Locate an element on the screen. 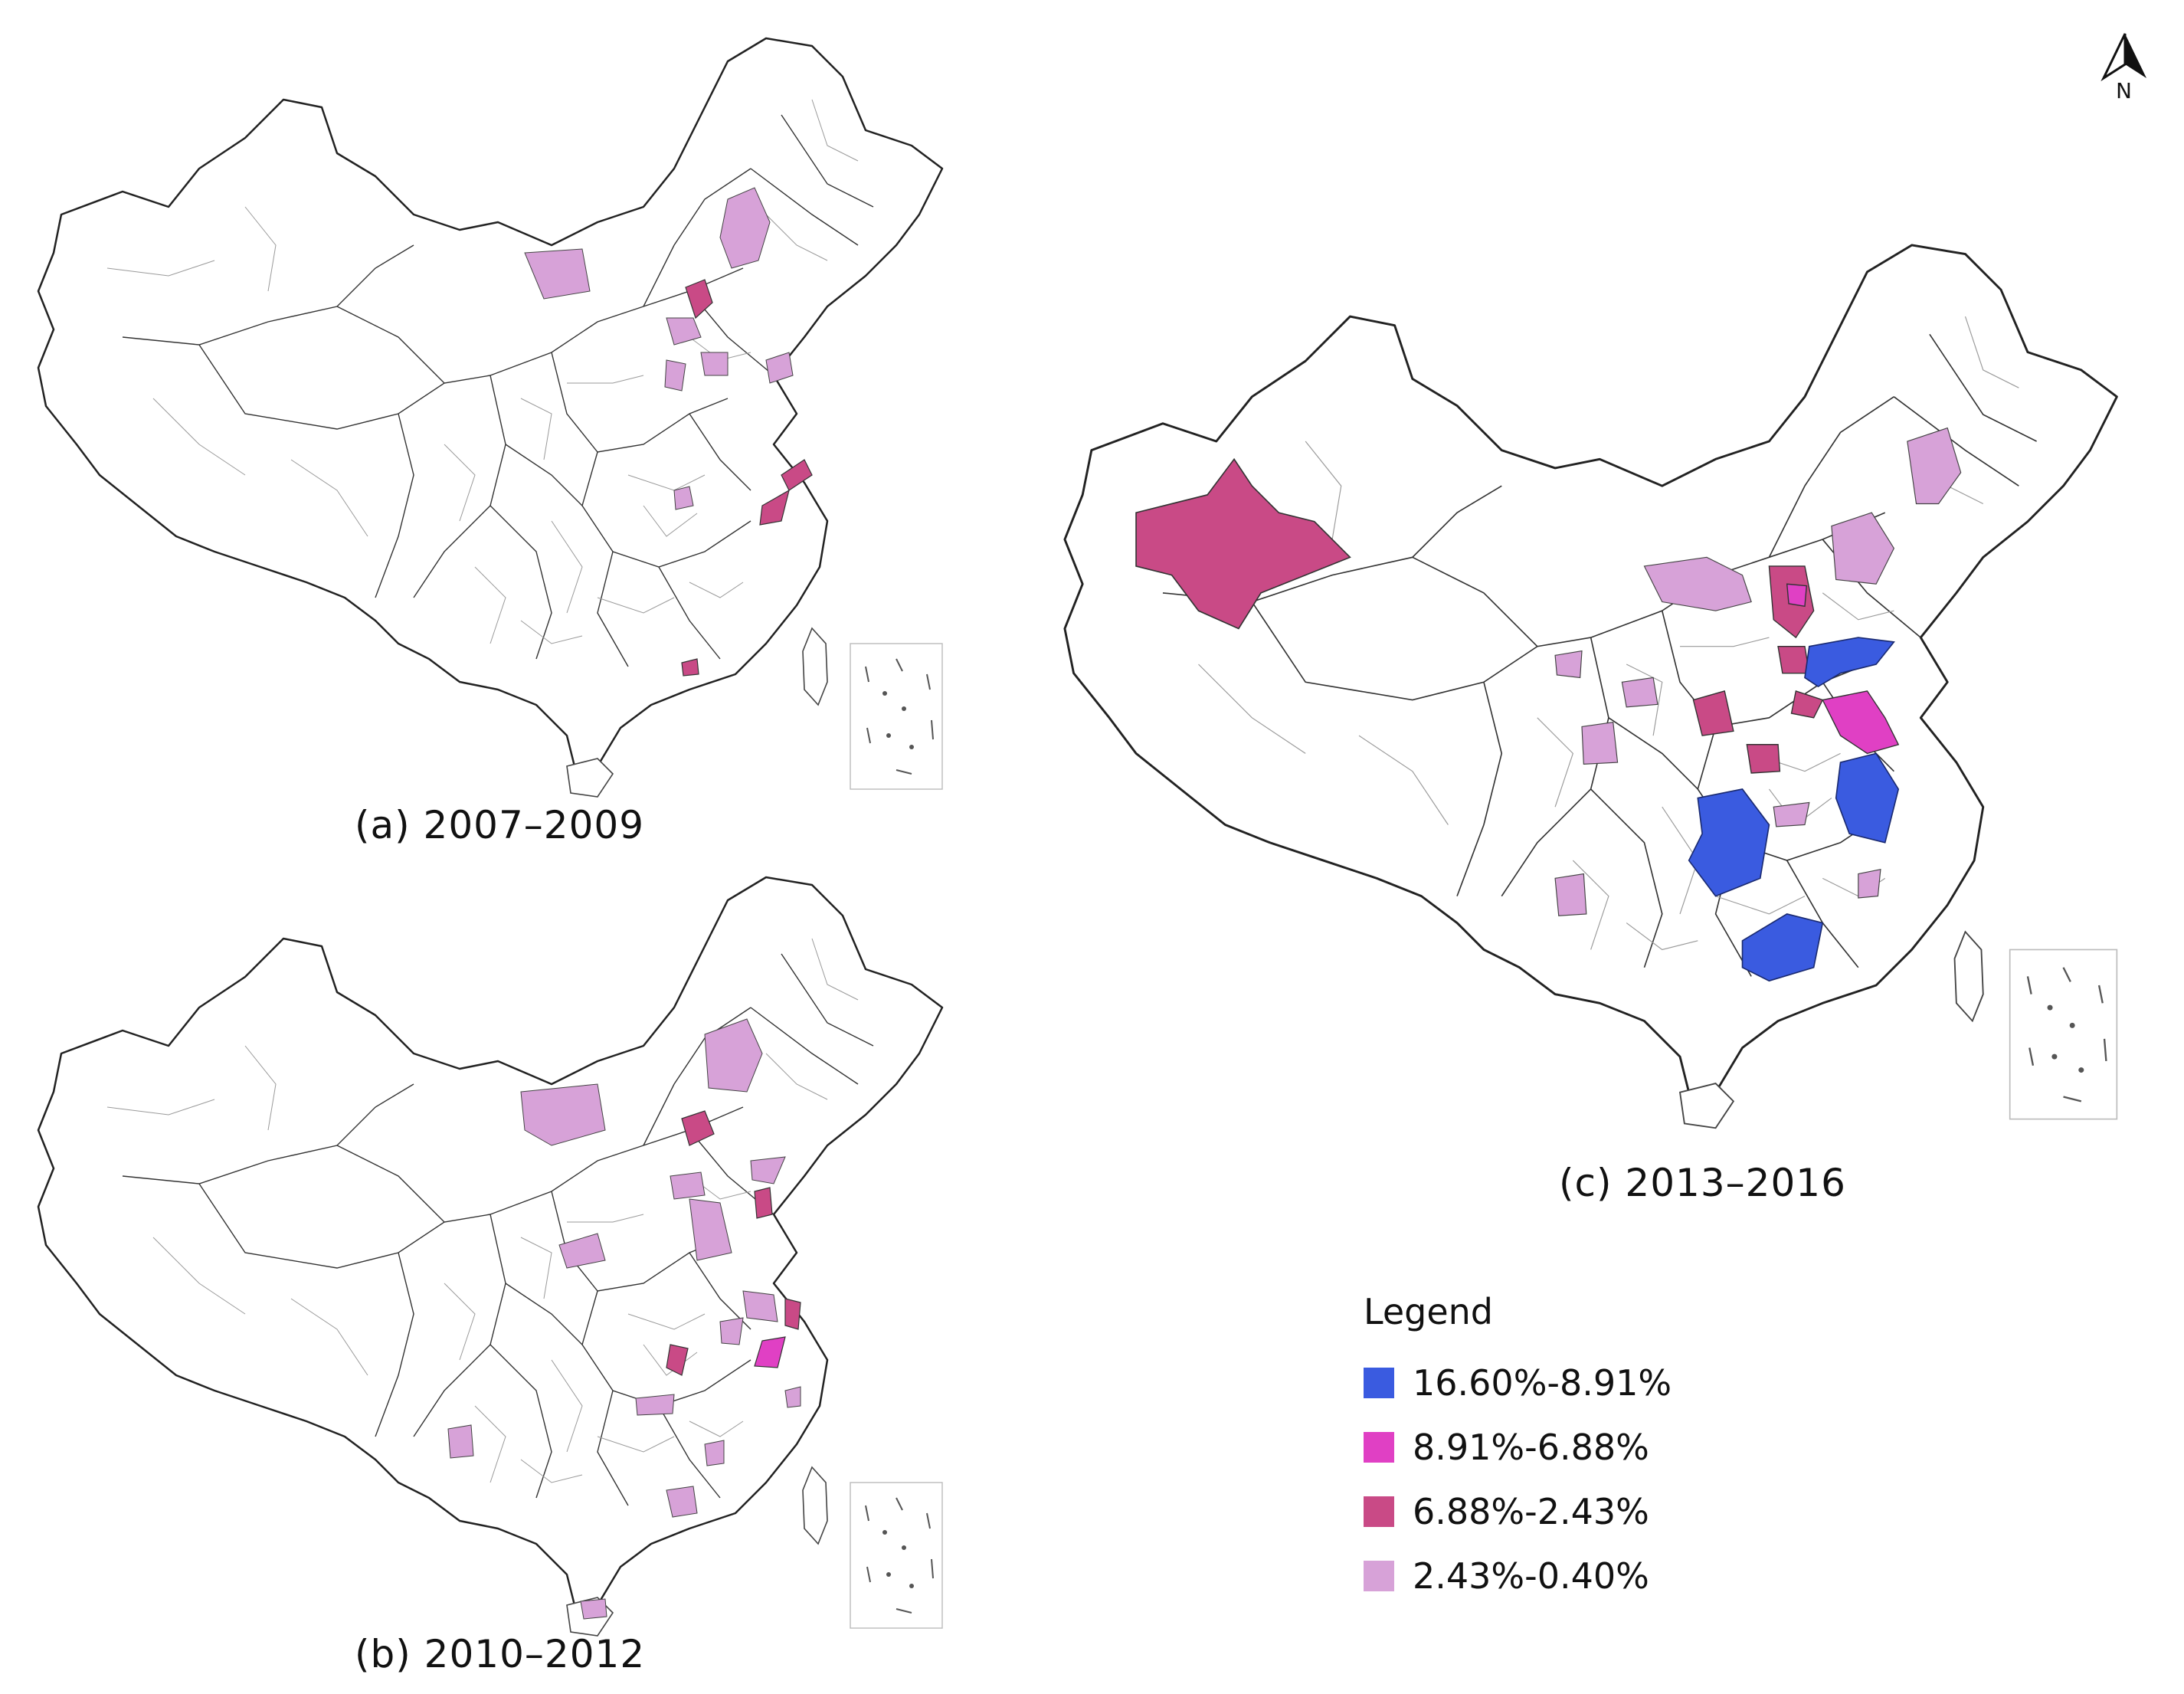  legend-label: 16.60%-8.91% is located at coordinates (1542, 1383).